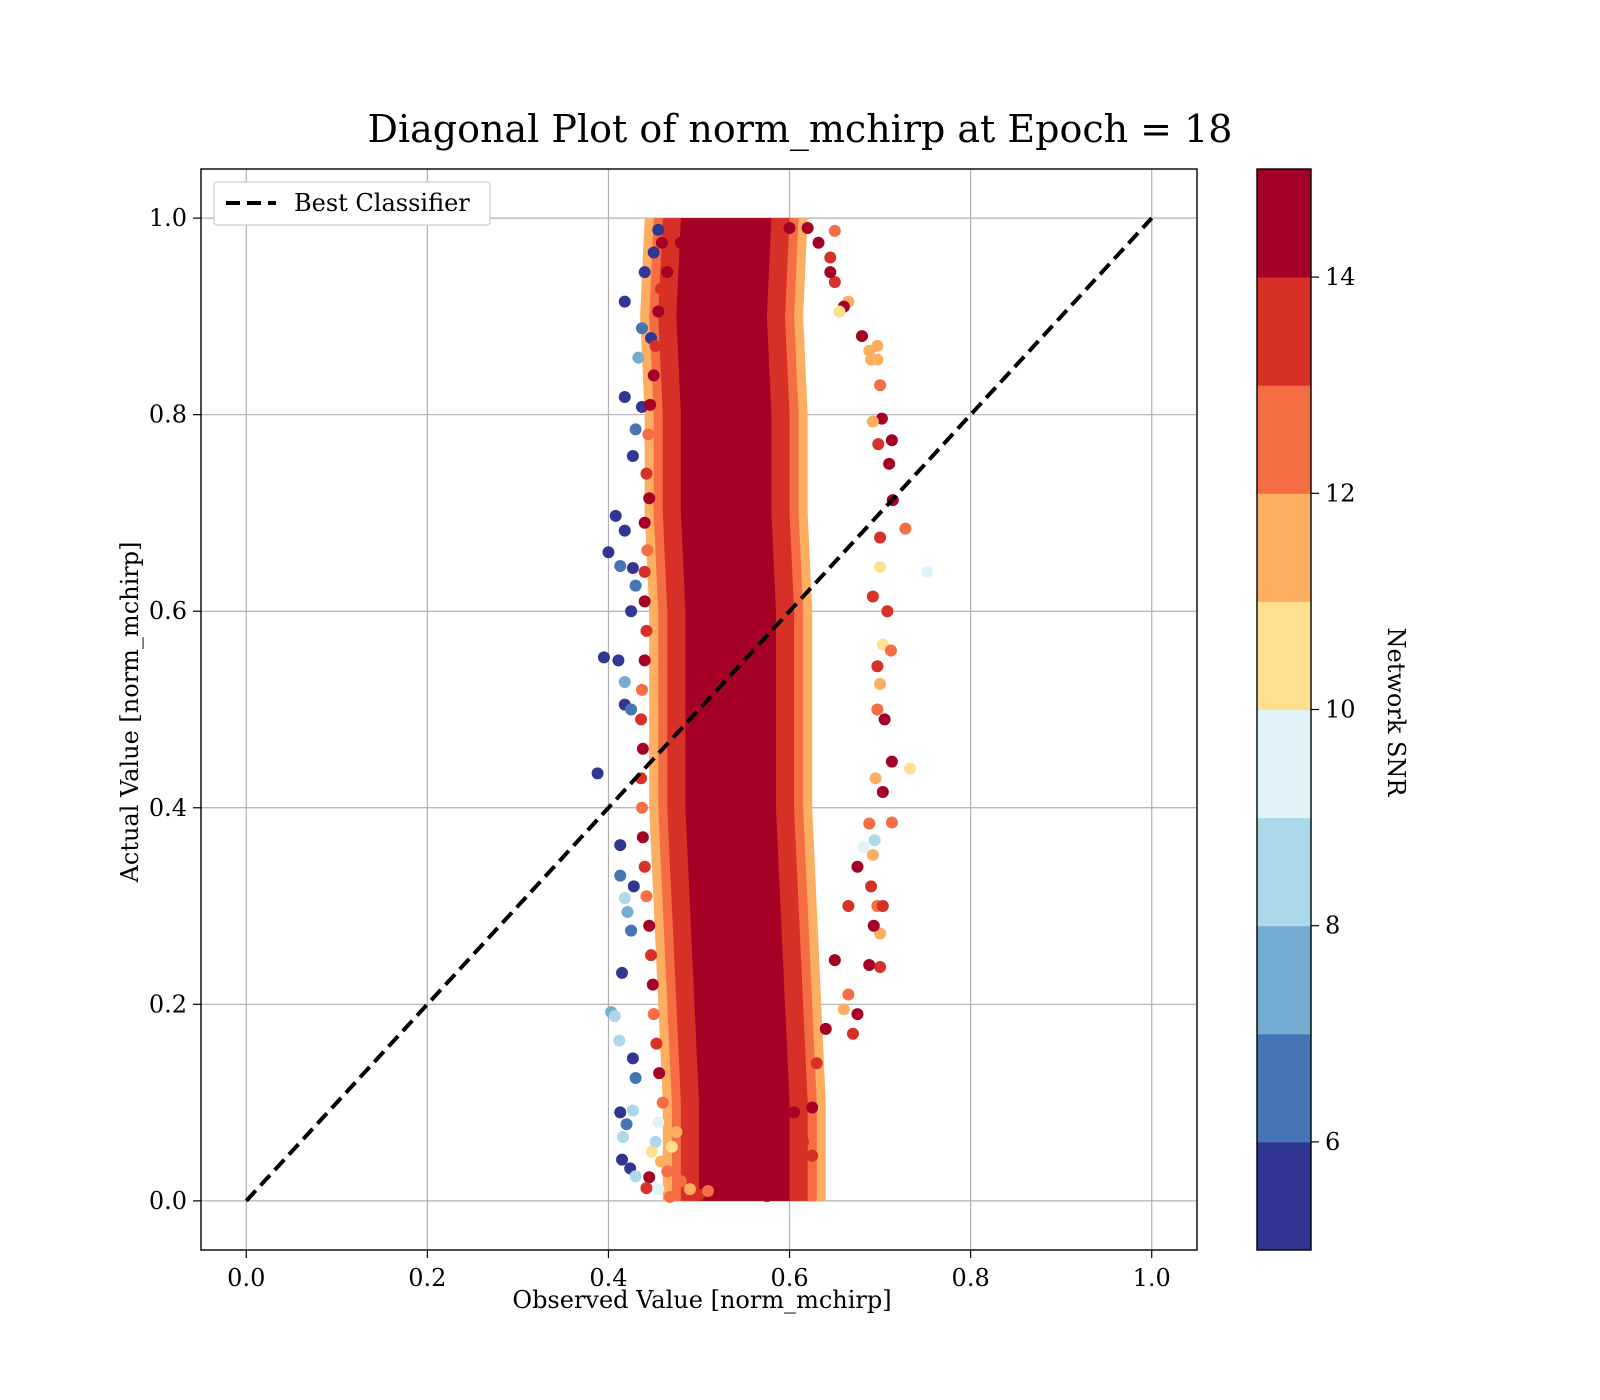 Image resolution: width=1600 pixels, height=1400 pixels. Describe the element at coordinates (1340, 710) in the screenshot. I see `colorbar-tick-label: 10` at that location.